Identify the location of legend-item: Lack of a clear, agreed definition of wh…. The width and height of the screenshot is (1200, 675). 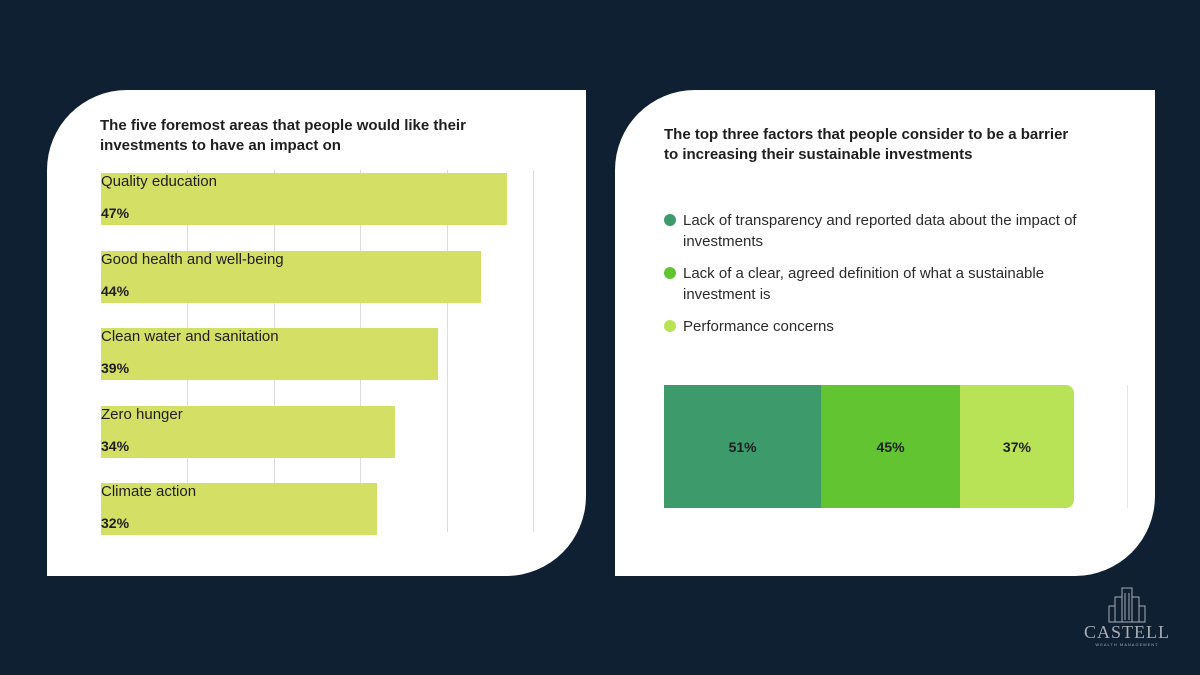
(879, 284).